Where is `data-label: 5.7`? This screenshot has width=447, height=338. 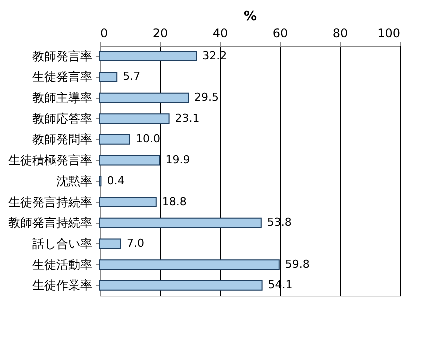
data-label: 5.7 is located at coordinates (132, 77).